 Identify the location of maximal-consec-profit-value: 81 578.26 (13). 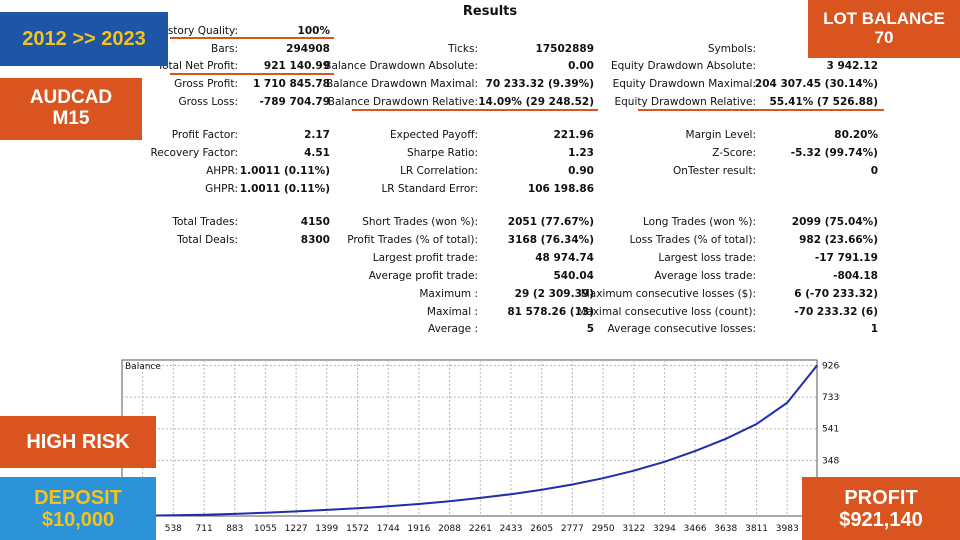
(550, 312).